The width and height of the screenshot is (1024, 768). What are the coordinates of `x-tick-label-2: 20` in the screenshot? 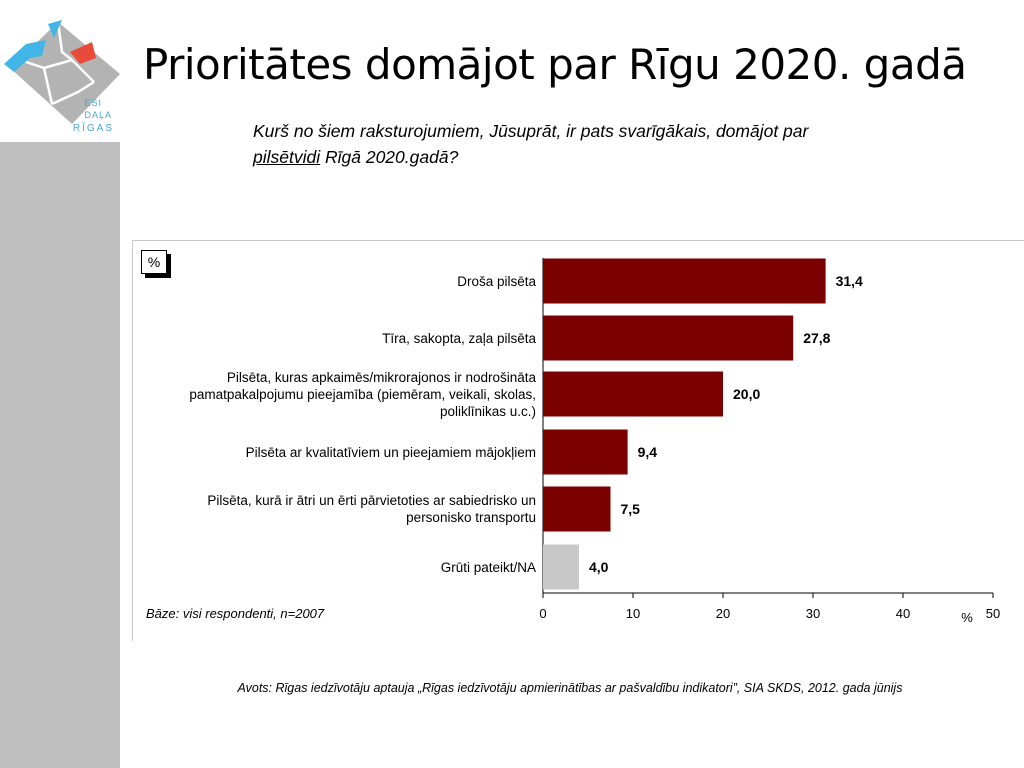 It's located at (723, 613).